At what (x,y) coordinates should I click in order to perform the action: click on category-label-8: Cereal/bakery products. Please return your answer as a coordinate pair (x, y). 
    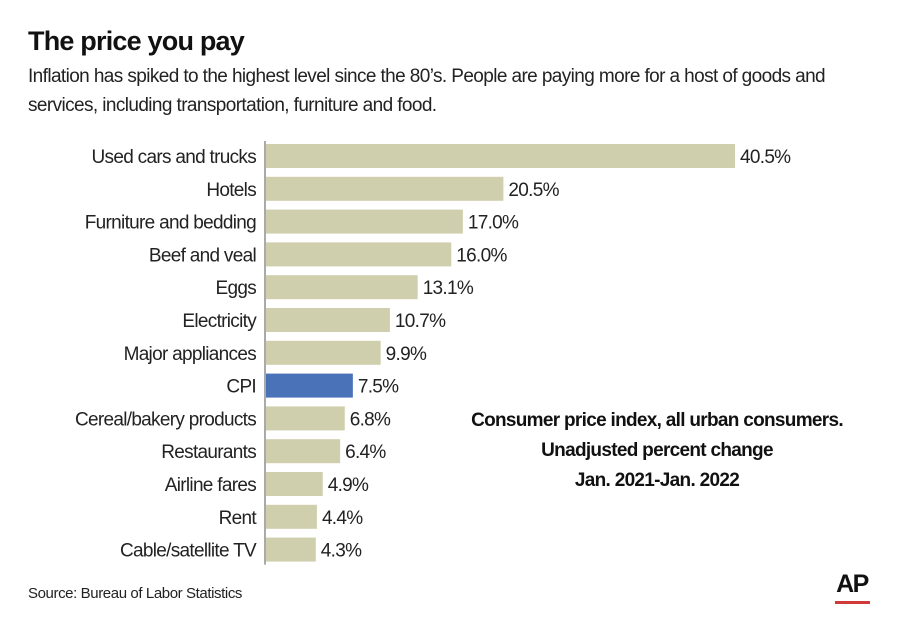
    Looking at the image, I should click on (165, 419).